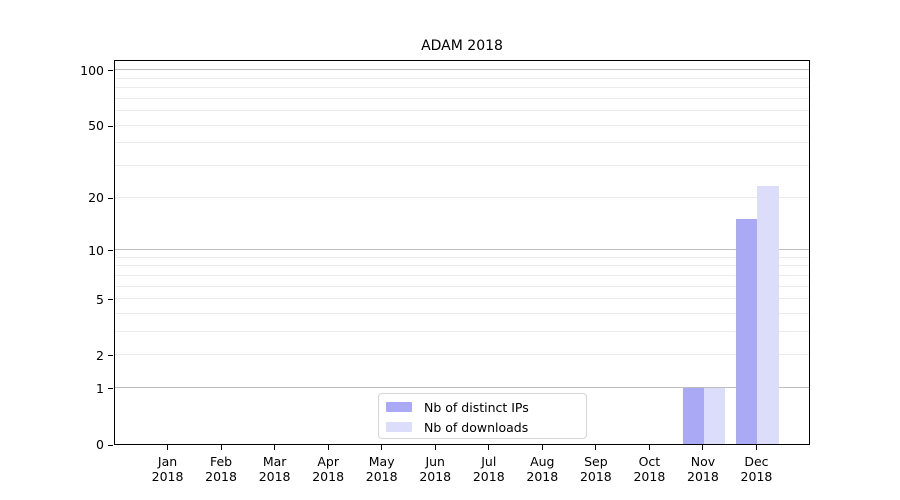 The image size is (900, 500). I want to click on x-tick-label: Nov 2018, so click(703, 469).